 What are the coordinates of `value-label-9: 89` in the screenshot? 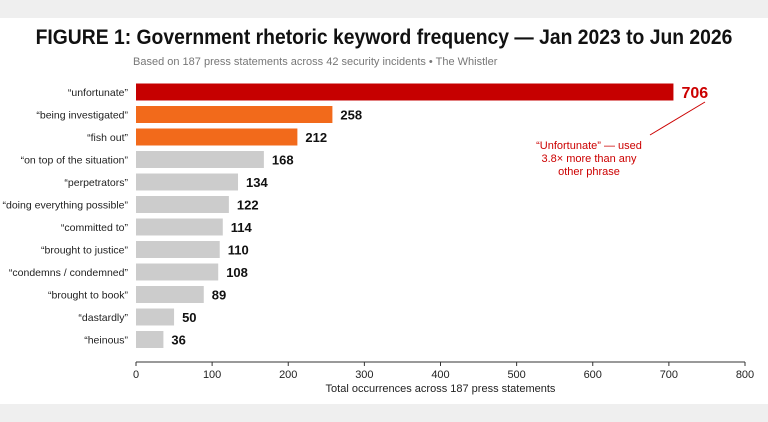 It's located at (219, 295).